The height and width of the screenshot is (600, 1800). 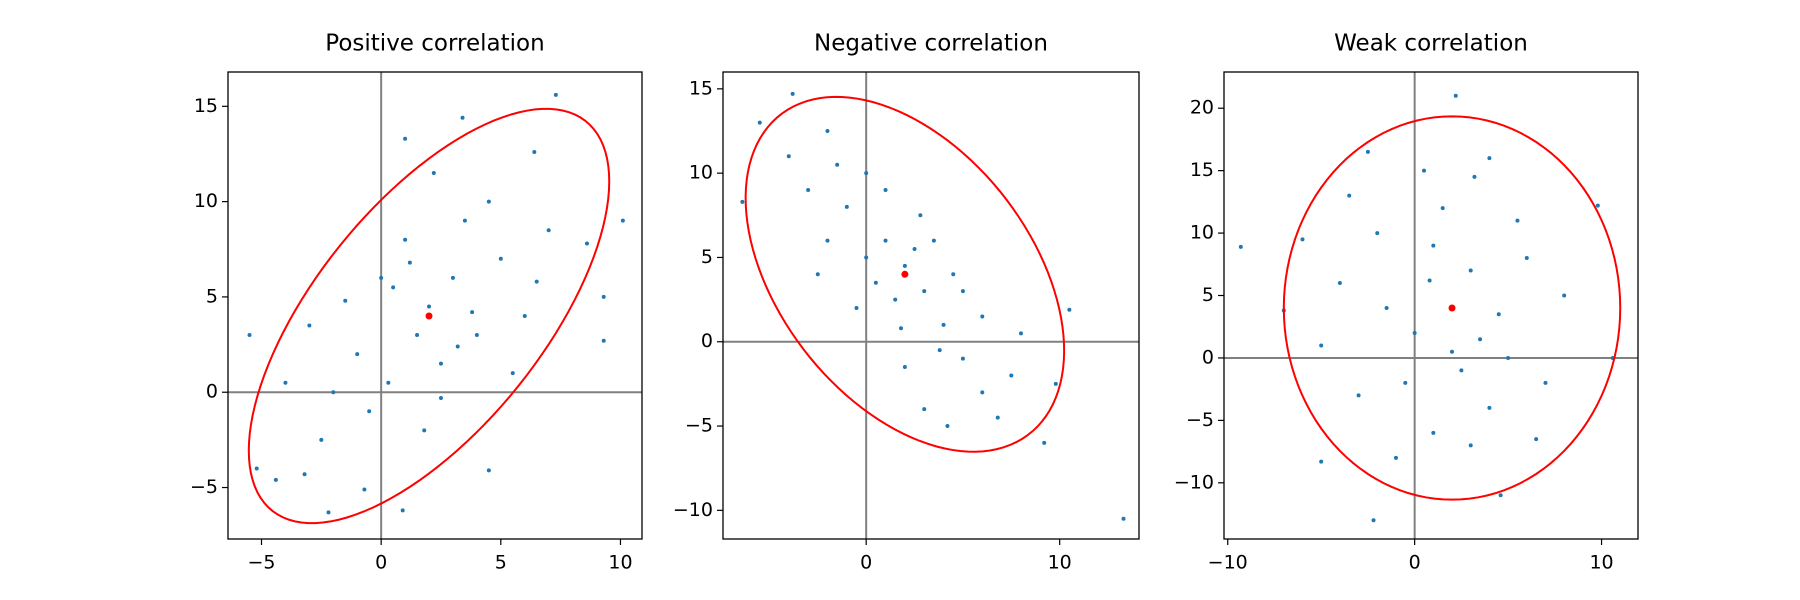 I want to click on panel-title: Weak correlation, so click(x=1431, y=44).